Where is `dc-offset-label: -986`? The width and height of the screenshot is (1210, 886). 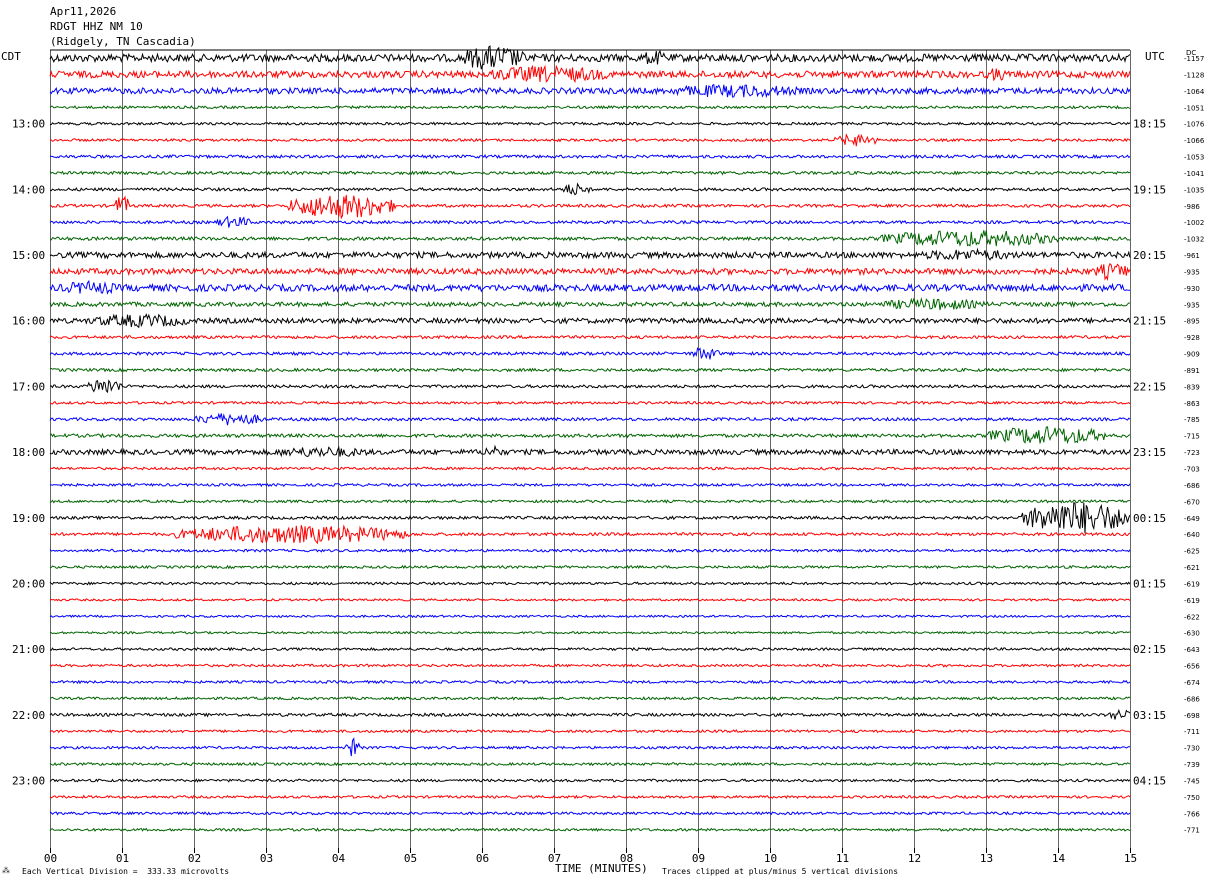
dc-offset-label: -986 is located at coordinates (1192, 207).